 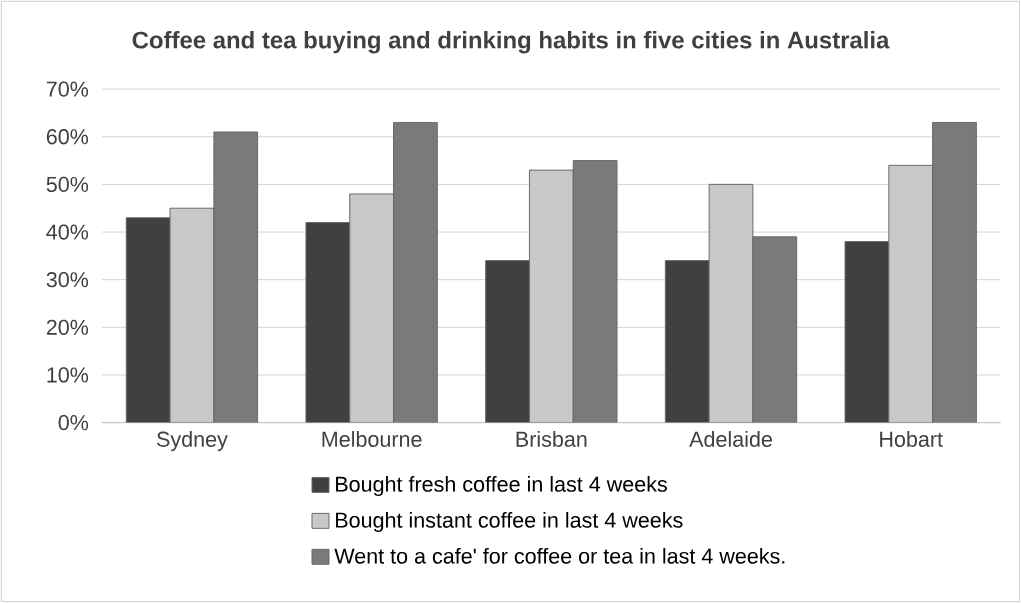 I want to click on y-tick-label: 60%, so click(x=67, y=137).